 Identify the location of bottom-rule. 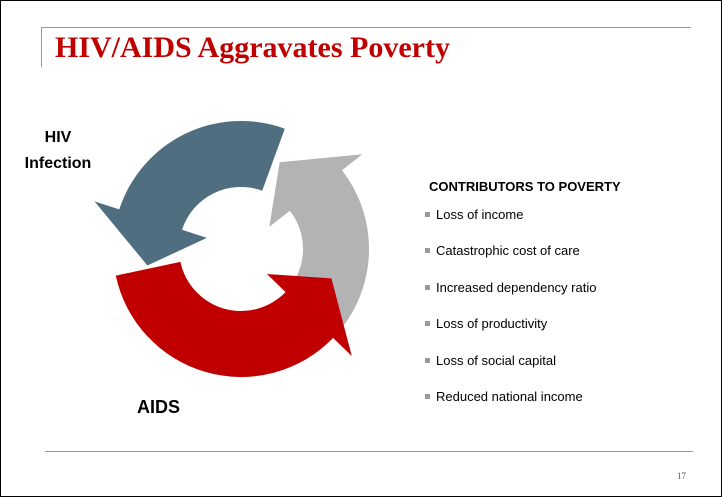
(369, 451).